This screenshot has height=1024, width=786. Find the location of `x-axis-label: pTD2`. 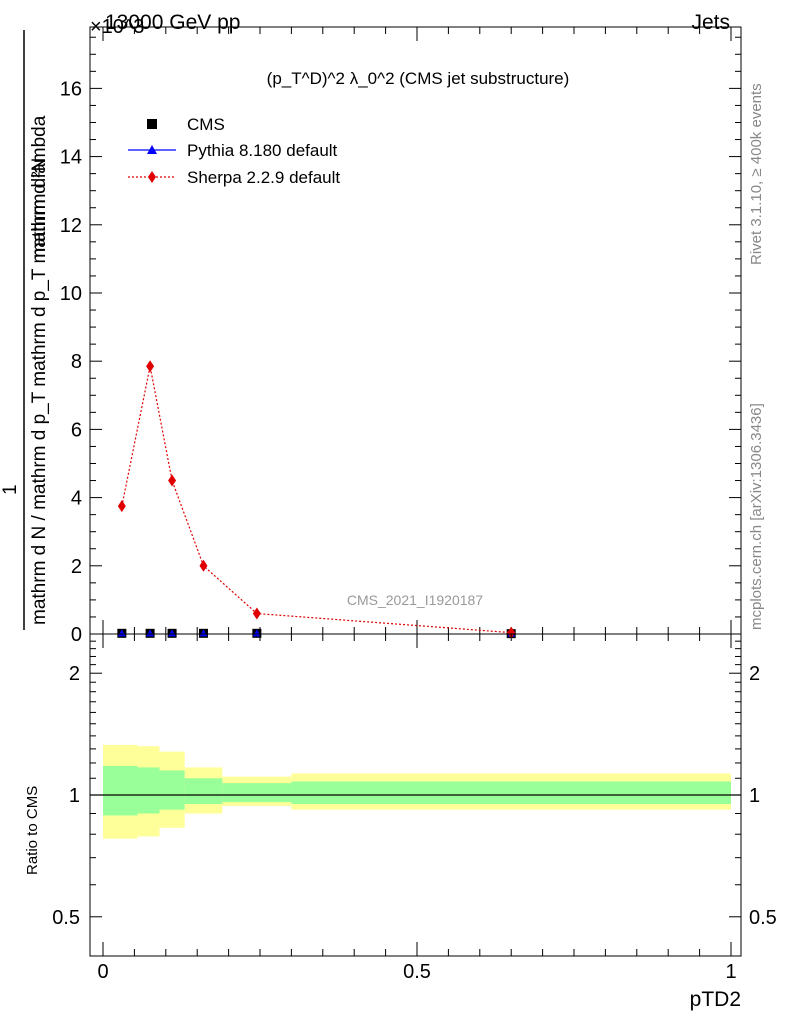

x-axis-label: pTD2 is located at coordinates (715, 999).